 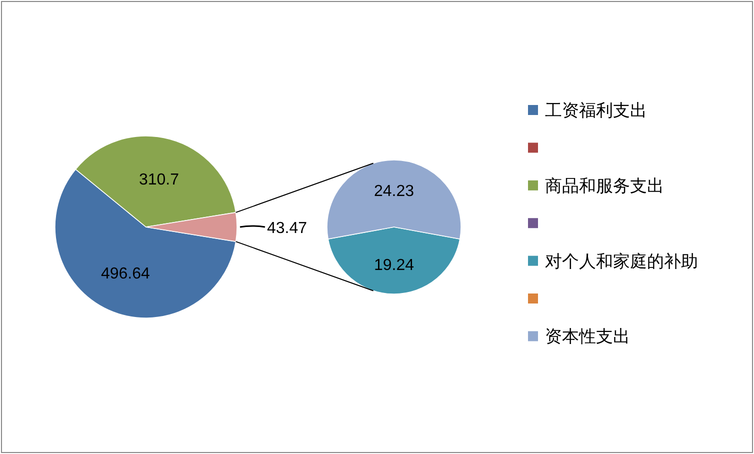 What do you see at coordinates (125, 274) in the screenshot?
I see `data-label: 496.64` at bounding box center [125, 274].